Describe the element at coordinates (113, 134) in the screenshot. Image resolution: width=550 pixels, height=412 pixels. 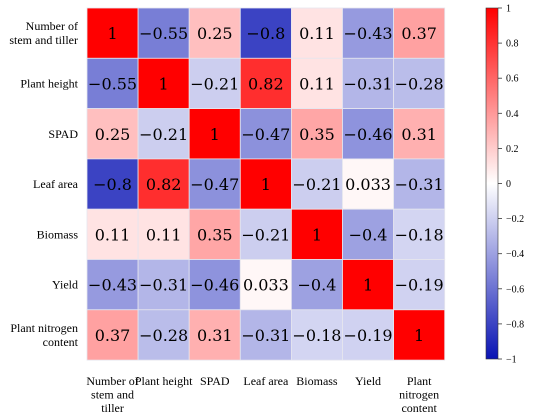
I see `cell-value-label: 0.25` at that location.